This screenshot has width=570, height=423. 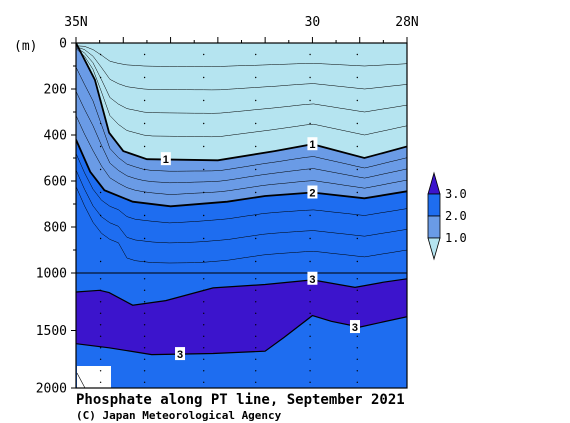 What do you see at coordinates (56, 217) in the screenshot?
I see `y-axis: 0 200 400 600 800 1000 1500 2000` at bounding box center [56, 217].